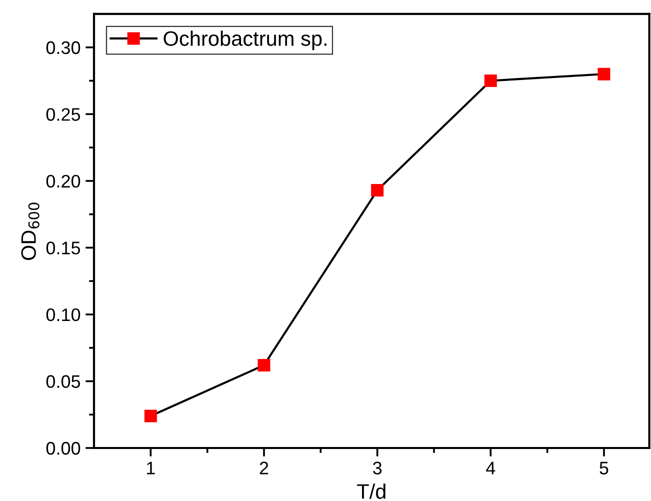  What do you see at coordinates (63, 47) in the screenshot?
I see `y-tick-label: 0.30` at bounding box center [63, 47].